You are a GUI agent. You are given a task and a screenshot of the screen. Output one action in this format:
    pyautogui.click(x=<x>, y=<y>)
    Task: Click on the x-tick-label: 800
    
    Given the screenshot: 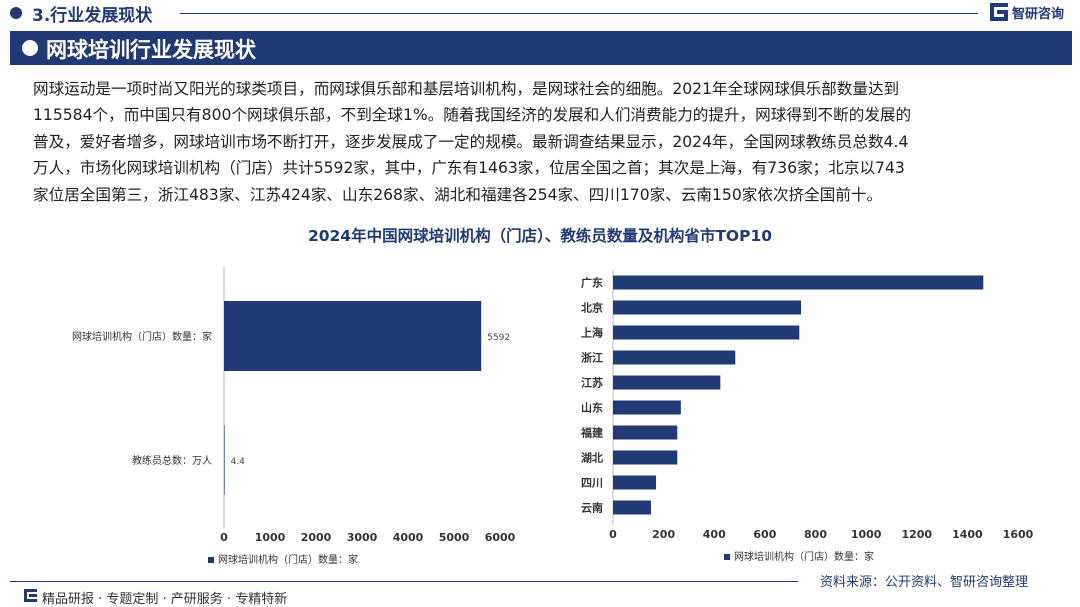 What is the action you would take?
    pyautogui.click(x=815, y=534)
    